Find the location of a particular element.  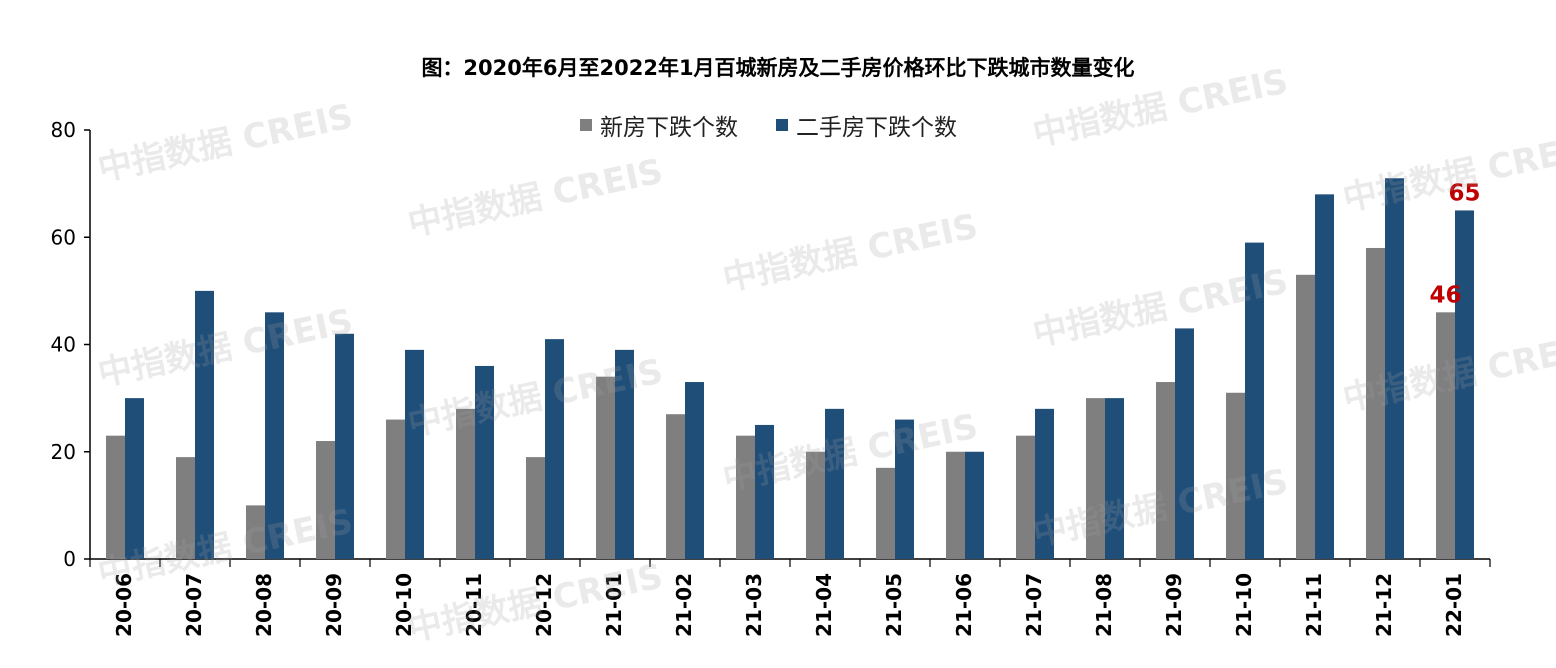

data-label: 46 is located at coordinates (1445, 295).